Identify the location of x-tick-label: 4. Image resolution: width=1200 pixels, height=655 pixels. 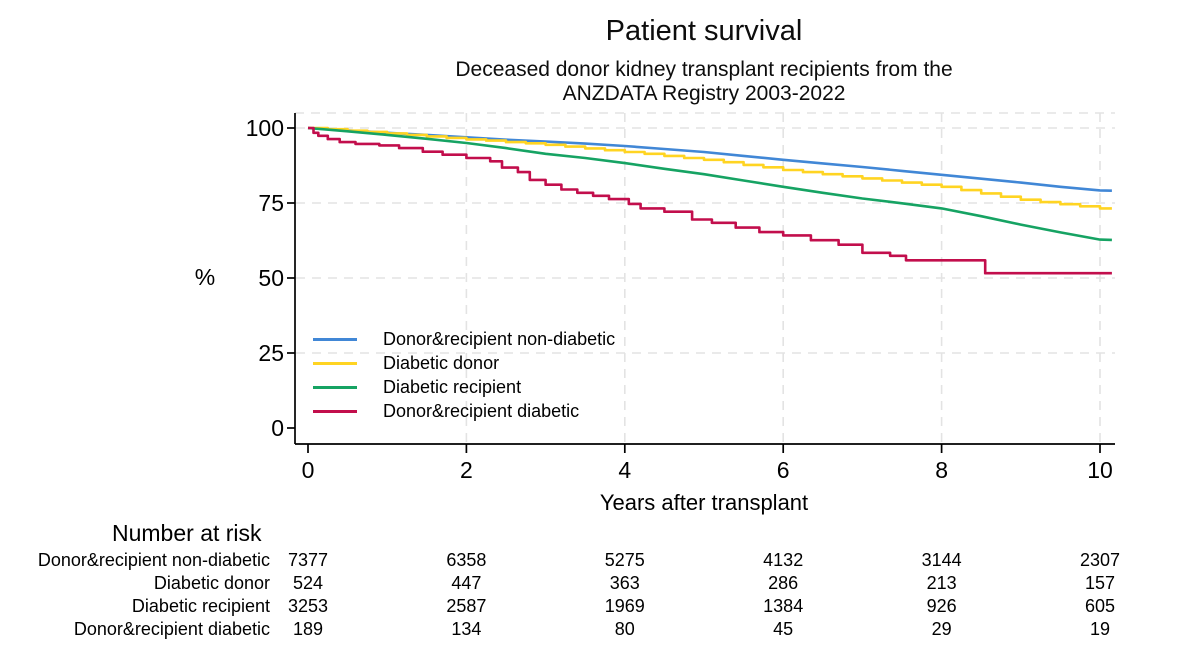
(625, 470).